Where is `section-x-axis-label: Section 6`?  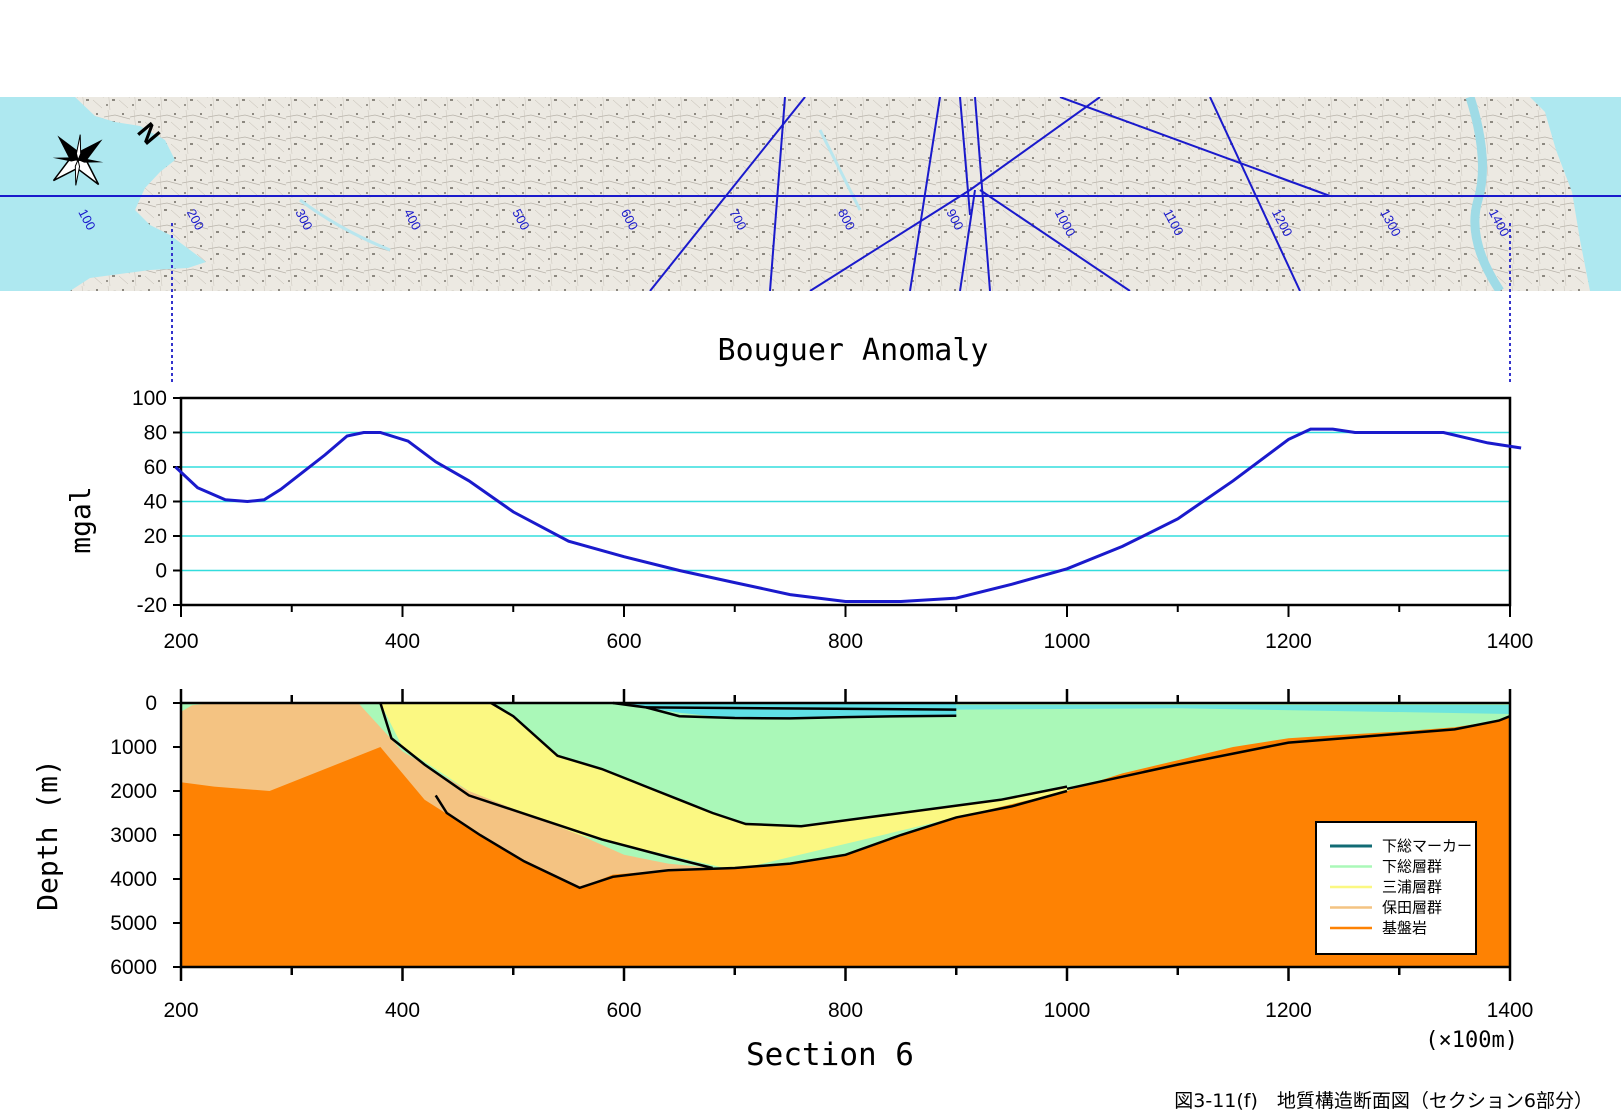 section-x-axis-label: Section 6 is located at coordinates (830, 1055).